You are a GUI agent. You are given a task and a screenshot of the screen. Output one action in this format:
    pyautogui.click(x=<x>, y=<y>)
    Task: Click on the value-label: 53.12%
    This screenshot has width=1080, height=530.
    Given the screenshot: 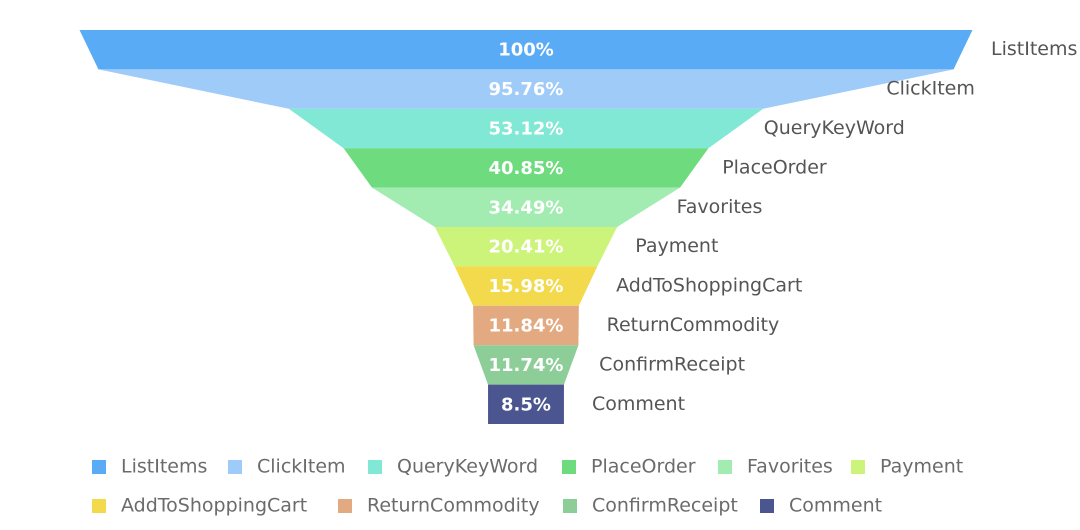 What is the action you would take?
    pyautogui.click(x=526, y=129)
    